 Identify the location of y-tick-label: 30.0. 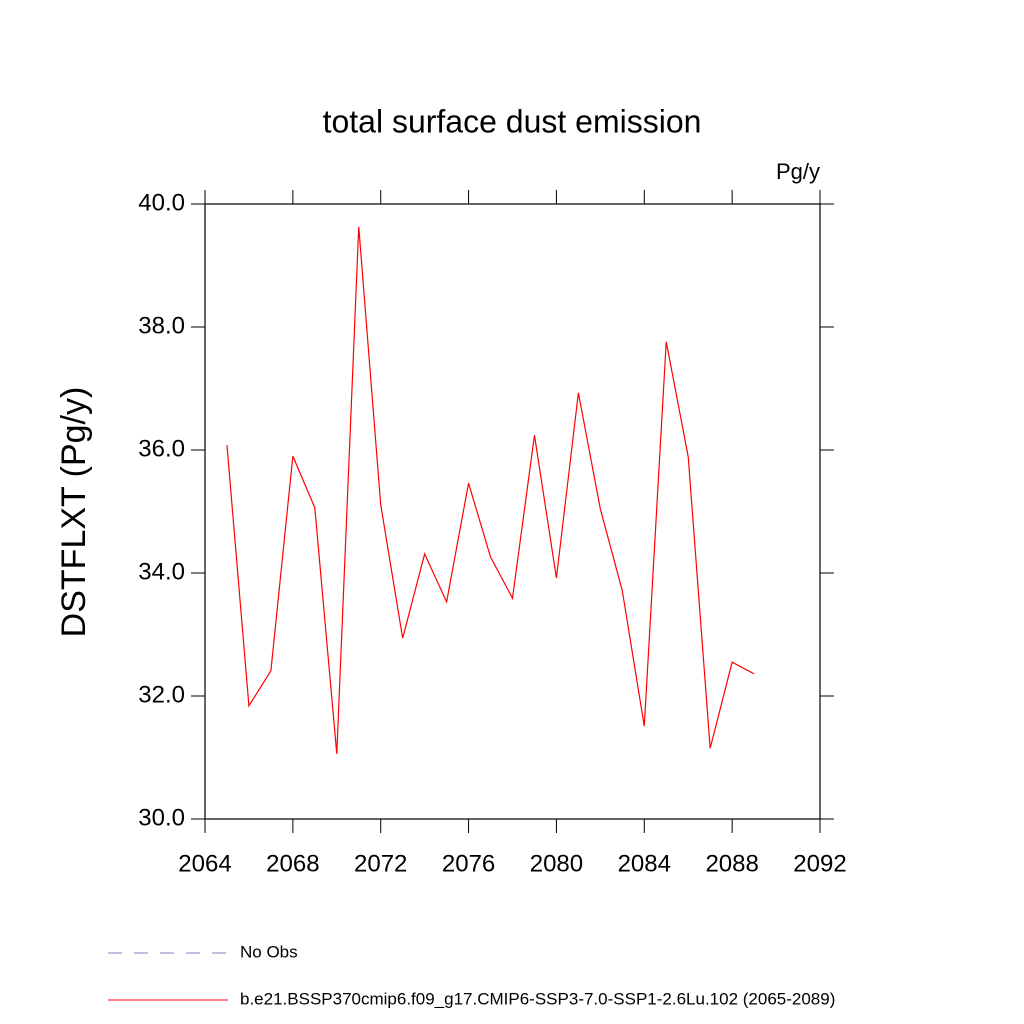
(161, 817).